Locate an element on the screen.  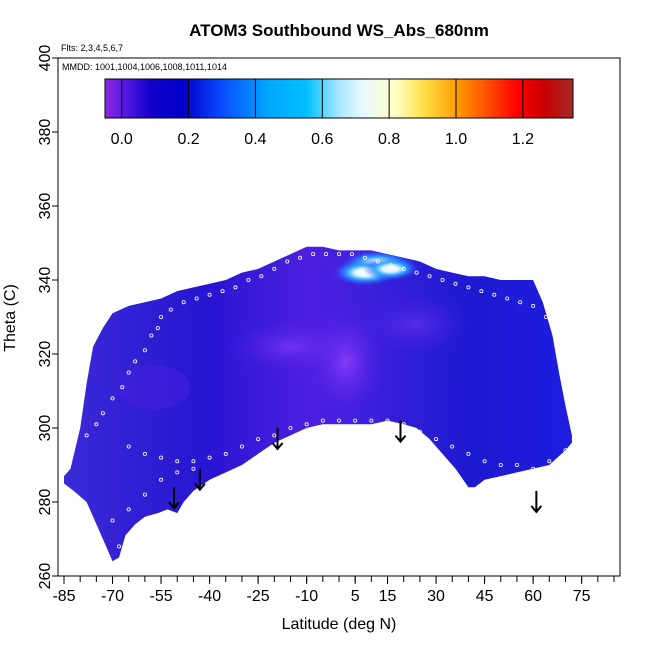
purple-left-band is located at coordinates (290, 346).